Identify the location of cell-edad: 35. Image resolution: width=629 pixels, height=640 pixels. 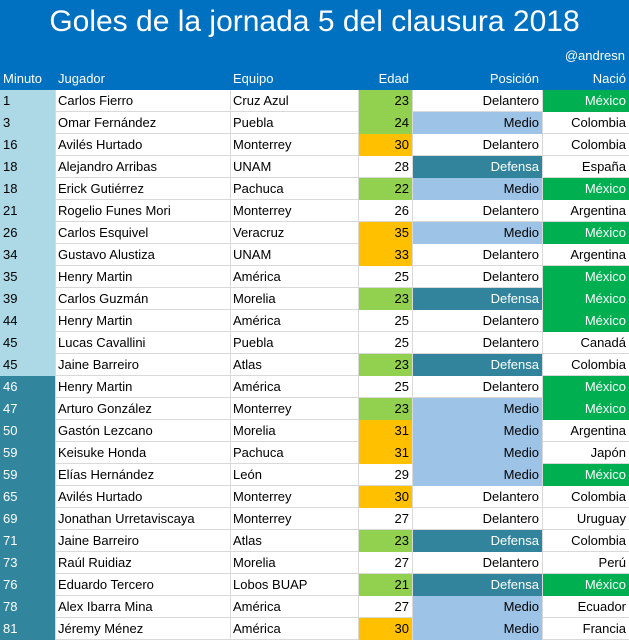
(385, 233).